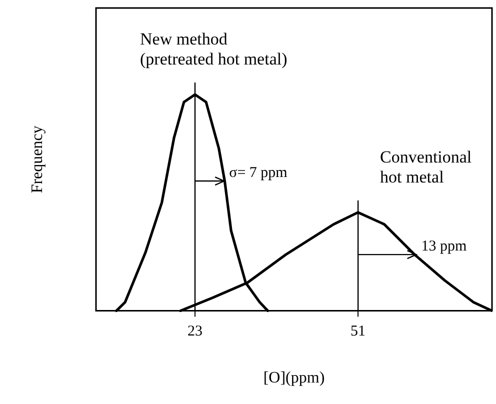 Image resolution: width=496 pixels, height=404 pixels. Describe the element at coordinates (426, 166) in the screenshot. I see `series-label: Conventional hot metal` at that location.